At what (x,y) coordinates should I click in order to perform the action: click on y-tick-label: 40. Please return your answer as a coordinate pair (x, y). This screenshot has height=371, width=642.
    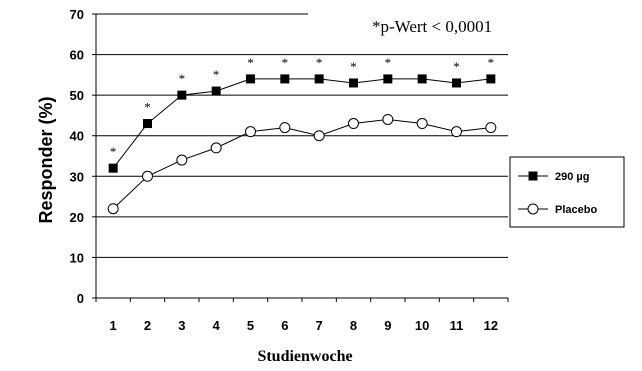
    Looking at the image, I should click on (77, 136).